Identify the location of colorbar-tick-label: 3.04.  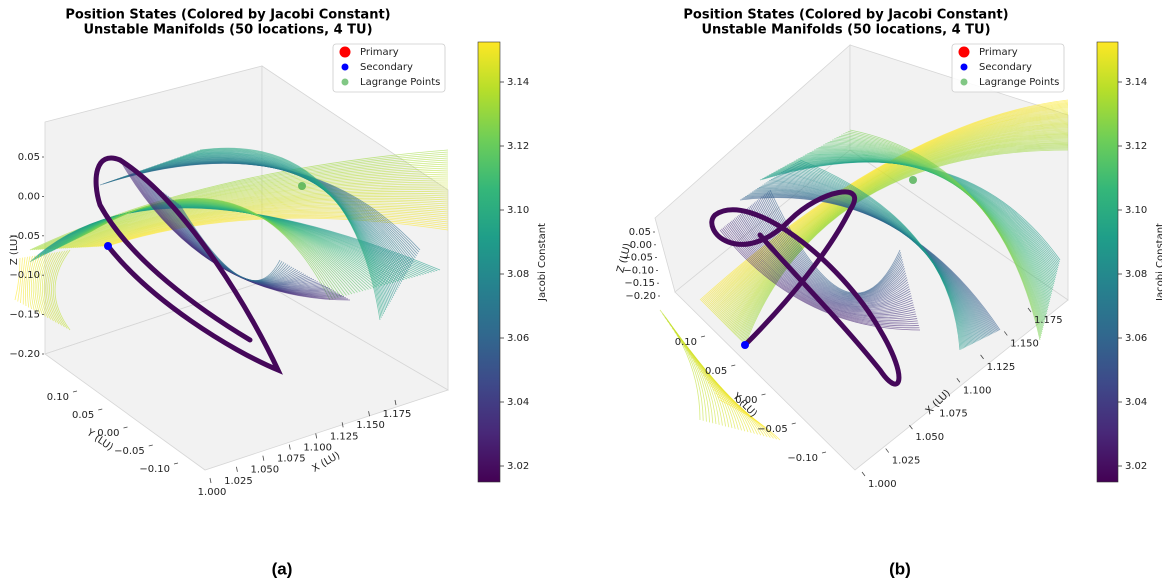
(1136, 402).